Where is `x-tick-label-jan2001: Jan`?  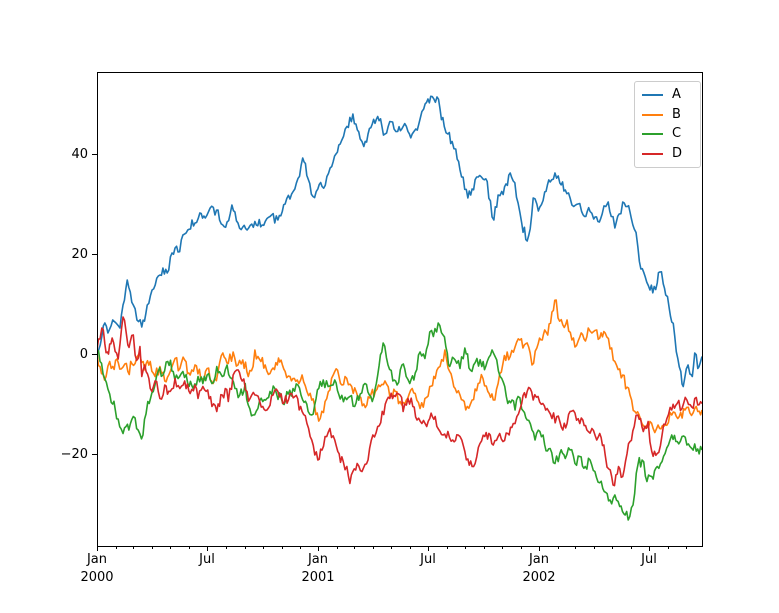 x-tick-label-jan2001: Jan is located at coordinates (318, 559).